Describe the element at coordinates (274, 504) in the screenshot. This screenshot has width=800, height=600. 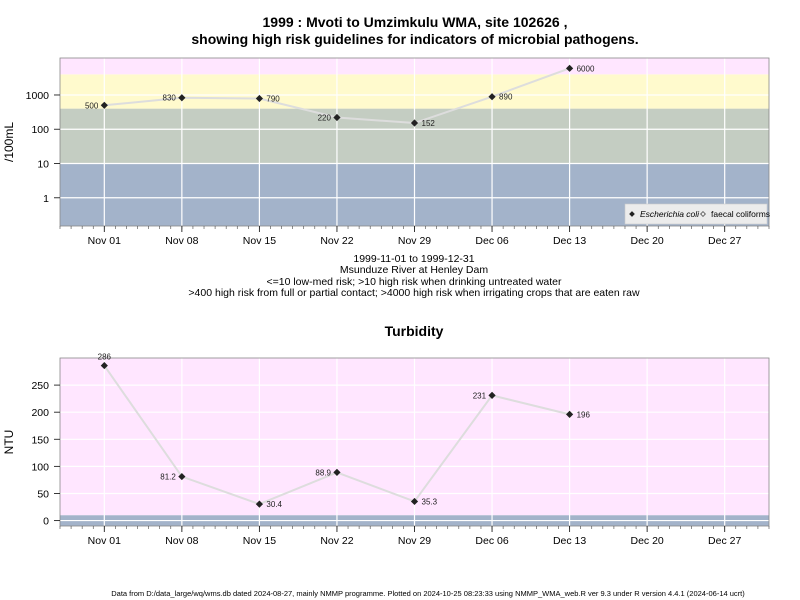
I see `chart2-data-label-2: 30.4` at that location.